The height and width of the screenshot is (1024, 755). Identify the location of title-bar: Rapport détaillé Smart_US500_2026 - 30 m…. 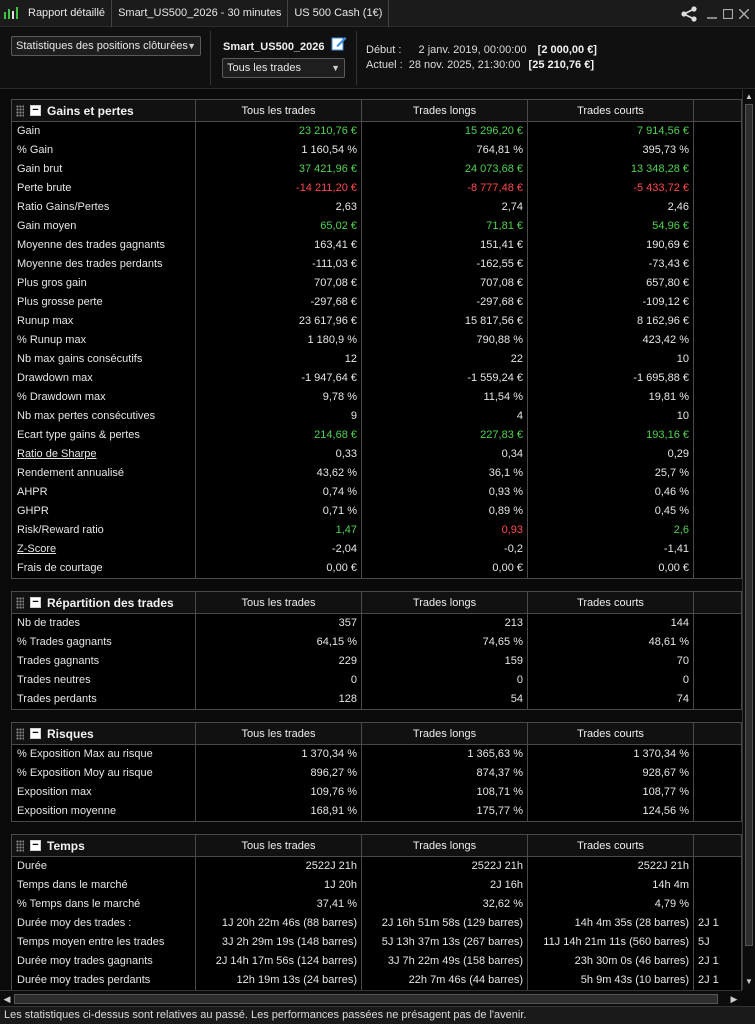
(377, 13).